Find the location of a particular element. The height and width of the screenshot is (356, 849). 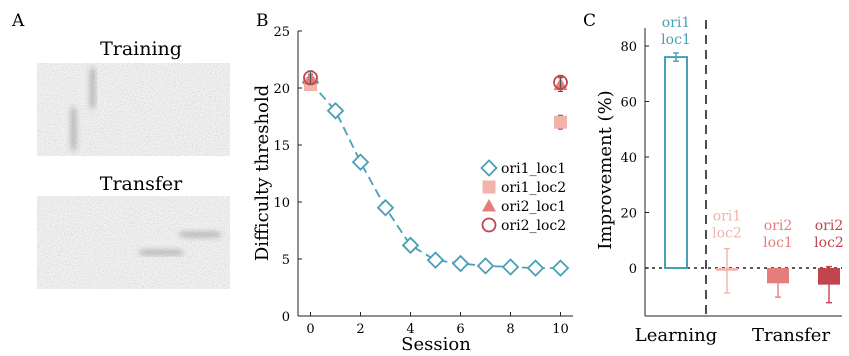

x-tick-label: 0 is located at coordinates (310, 329).